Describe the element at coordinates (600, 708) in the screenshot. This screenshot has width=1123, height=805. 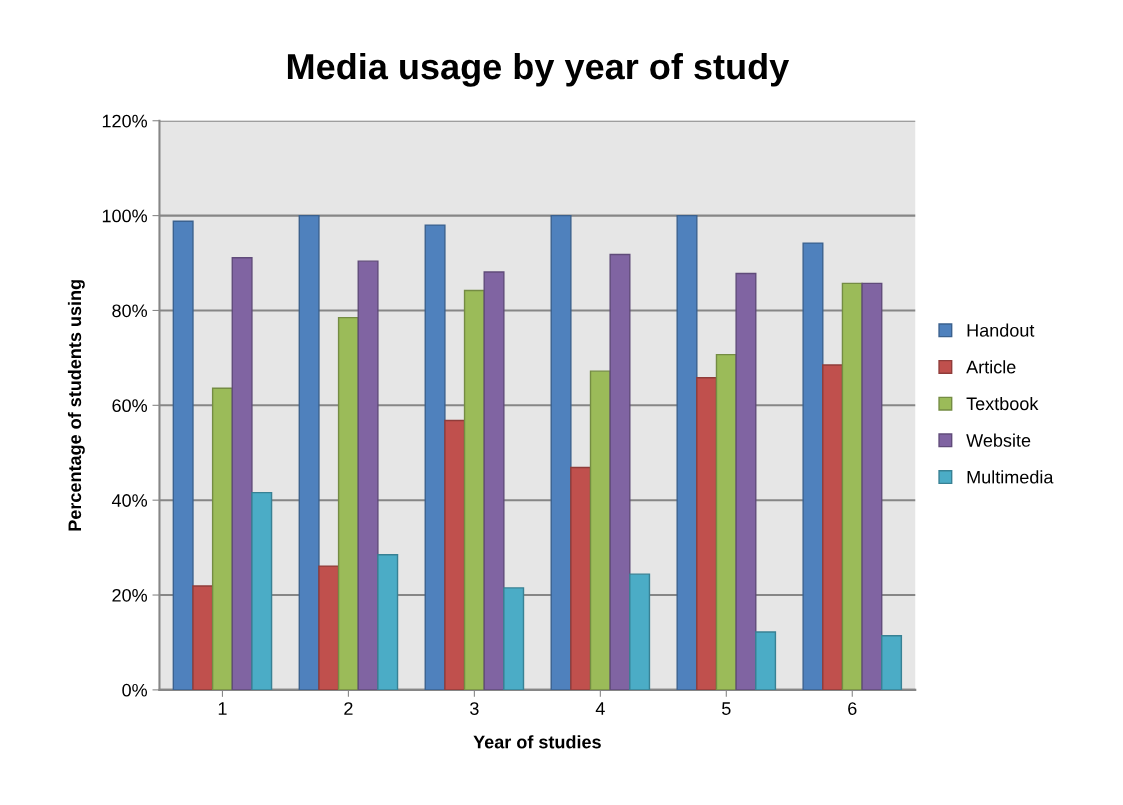
I see `x-tick-label: 4` at that location.